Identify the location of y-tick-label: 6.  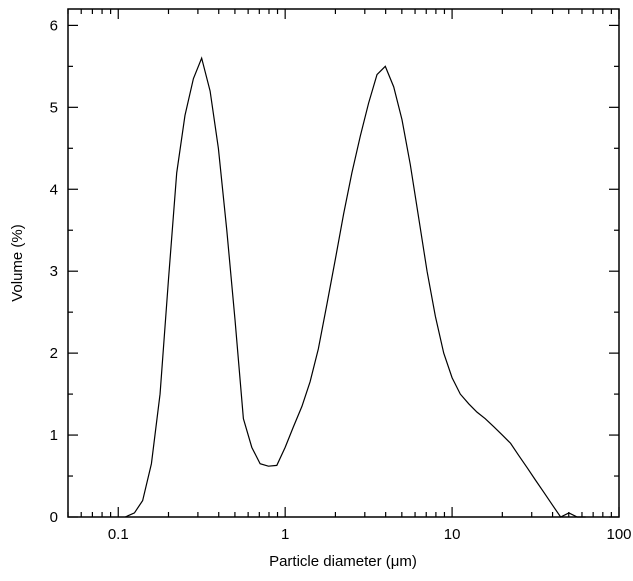
(54, 25).